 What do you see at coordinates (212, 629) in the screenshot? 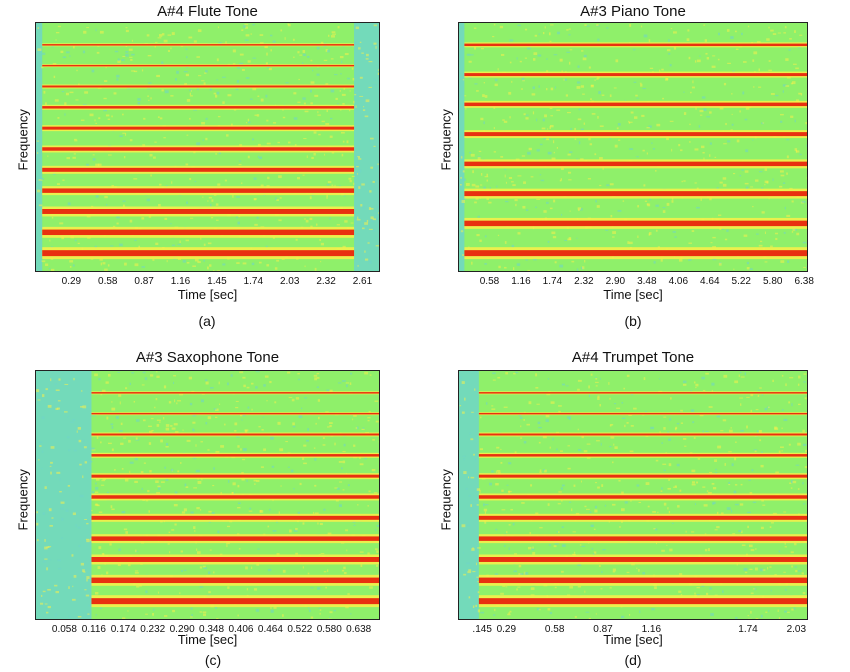
I see `x-tick-label: 0.348` at bounding box center [212, 629].